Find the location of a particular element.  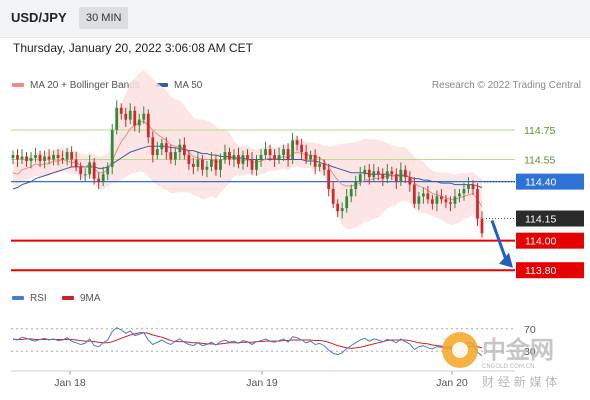

interval-button: 30 MIN is located at coordinates (104, 18).